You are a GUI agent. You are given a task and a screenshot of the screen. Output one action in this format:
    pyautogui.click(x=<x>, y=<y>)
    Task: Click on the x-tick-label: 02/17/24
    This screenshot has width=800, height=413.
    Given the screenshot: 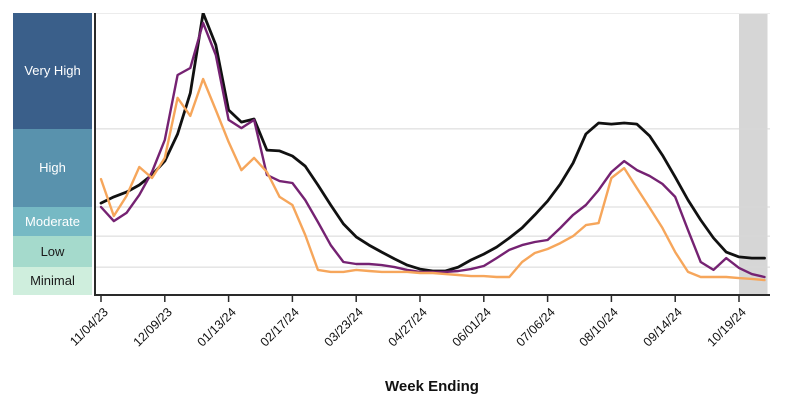 What is the action you would take?
    pyautogui.click(x=280, y=327)
    